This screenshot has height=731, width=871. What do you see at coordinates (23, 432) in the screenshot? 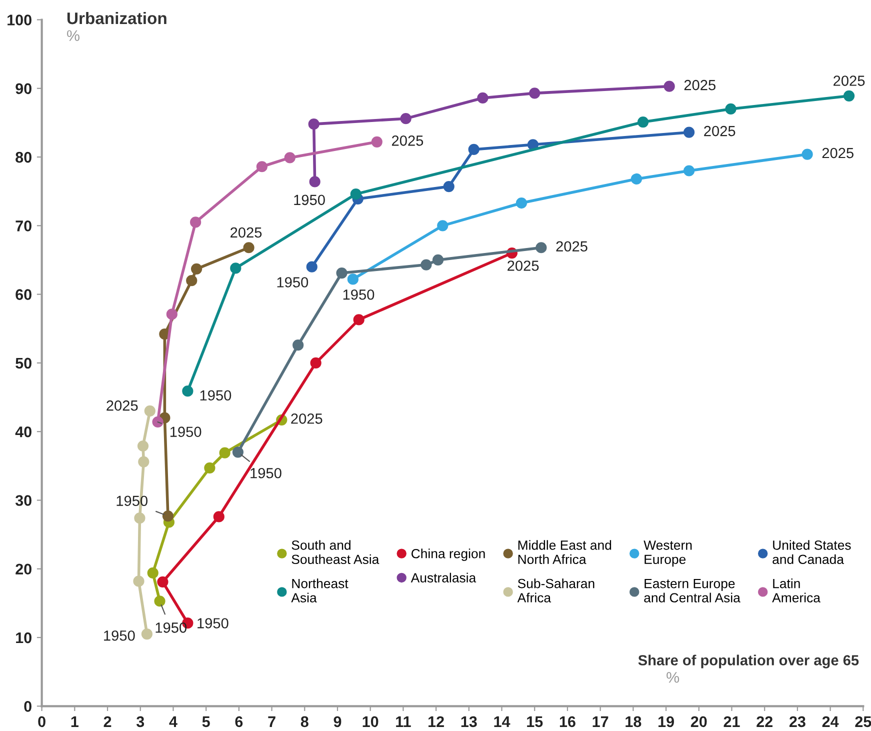
I see `y-tick-label: 40` at bounding box center [23, 432].